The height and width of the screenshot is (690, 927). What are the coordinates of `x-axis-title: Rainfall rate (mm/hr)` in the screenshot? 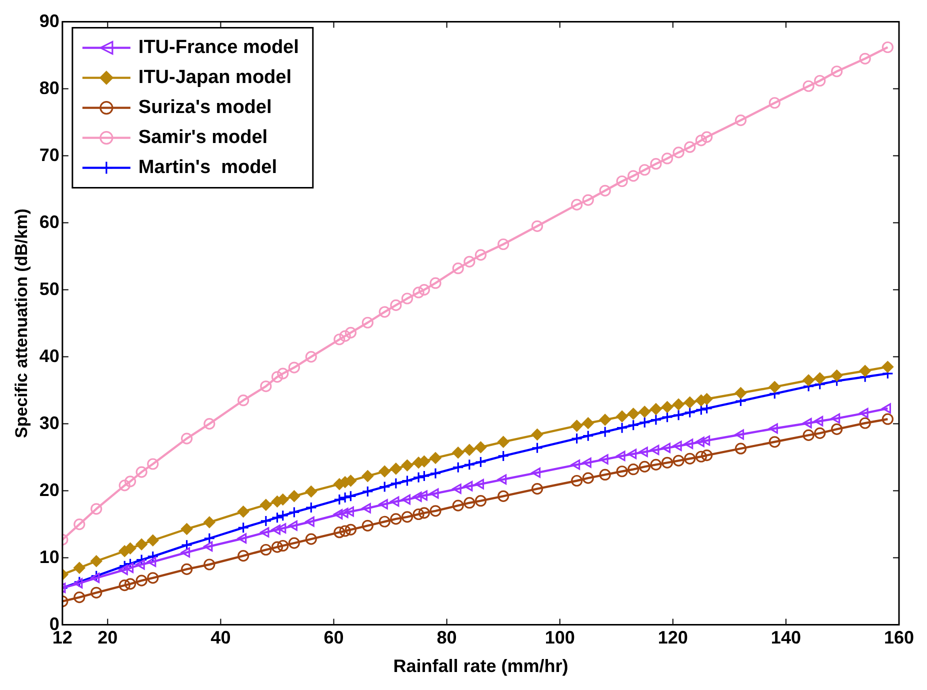 It's located at (480, 666).